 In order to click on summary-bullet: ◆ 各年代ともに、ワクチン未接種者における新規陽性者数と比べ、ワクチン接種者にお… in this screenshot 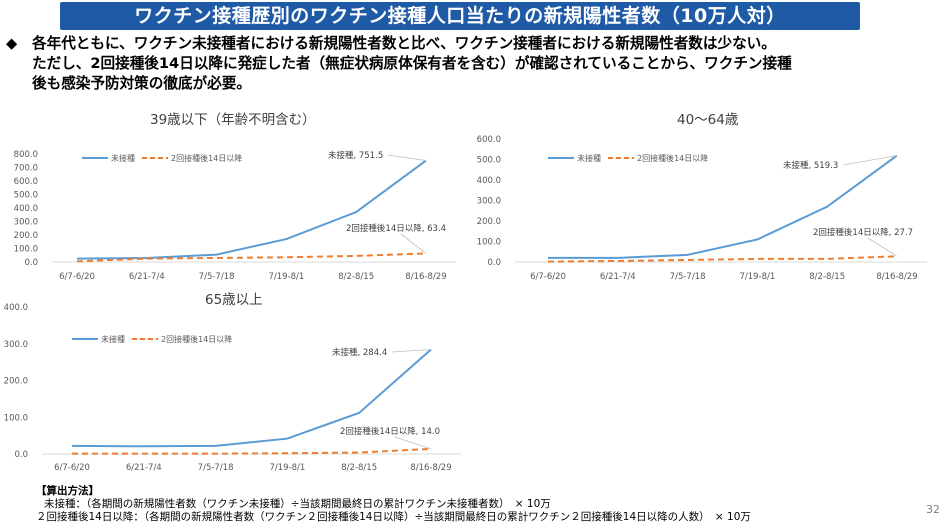, I will do `click(473, 64)`.